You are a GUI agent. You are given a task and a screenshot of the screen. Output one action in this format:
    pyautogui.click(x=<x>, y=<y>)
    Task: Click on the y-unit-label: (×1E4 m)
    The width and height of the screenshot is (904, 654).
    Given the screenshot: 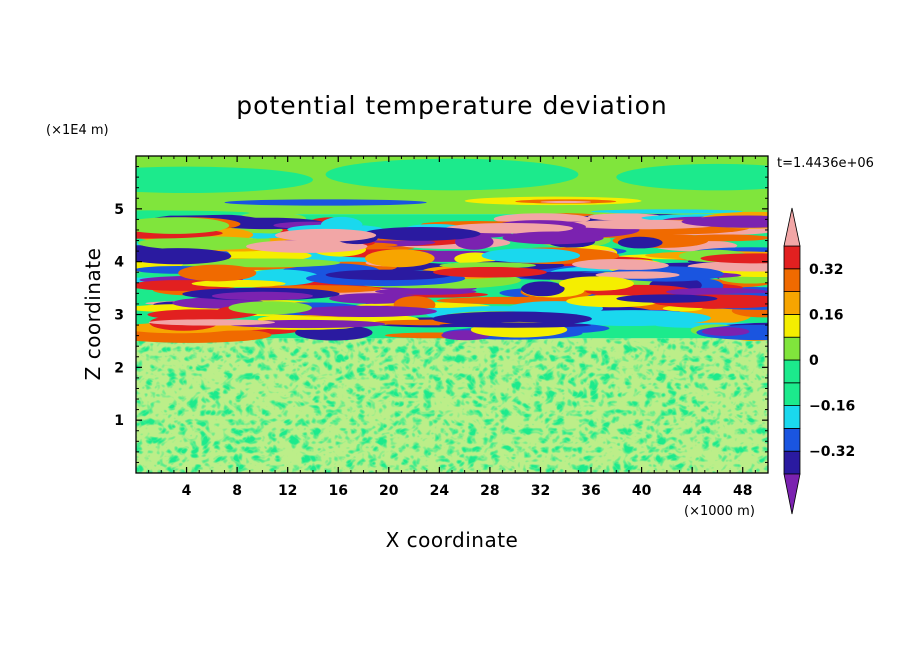 What is the action you would take?
    pyautogui.click(x=77, y=130)
    